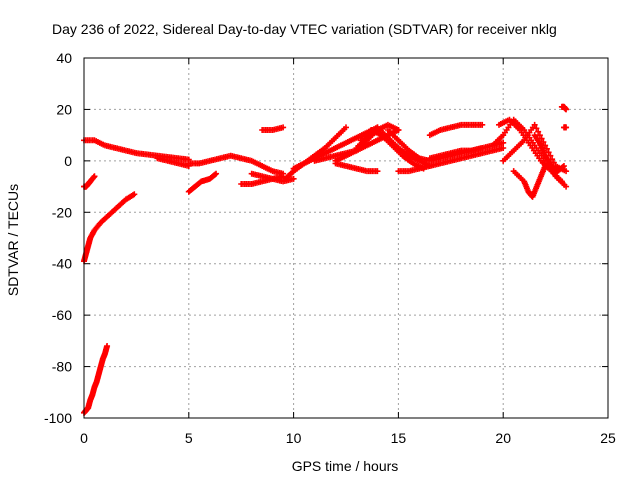  Describe the element at coordinates (62, 315) in the screenshot. I see `y-tick-label: -60` at that location.